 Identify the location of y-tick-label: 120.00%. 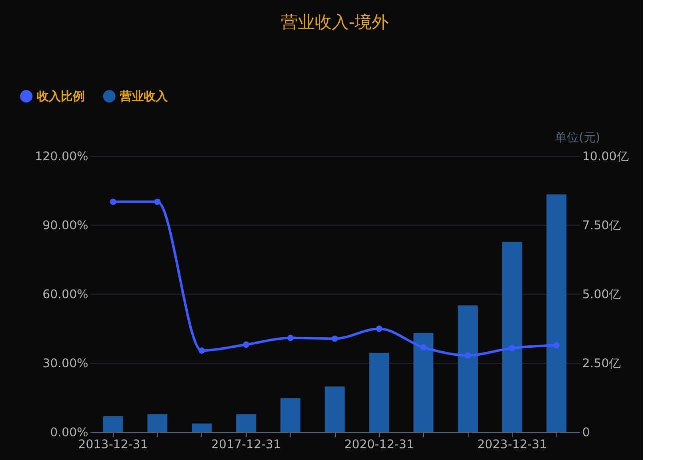
(61, 157).